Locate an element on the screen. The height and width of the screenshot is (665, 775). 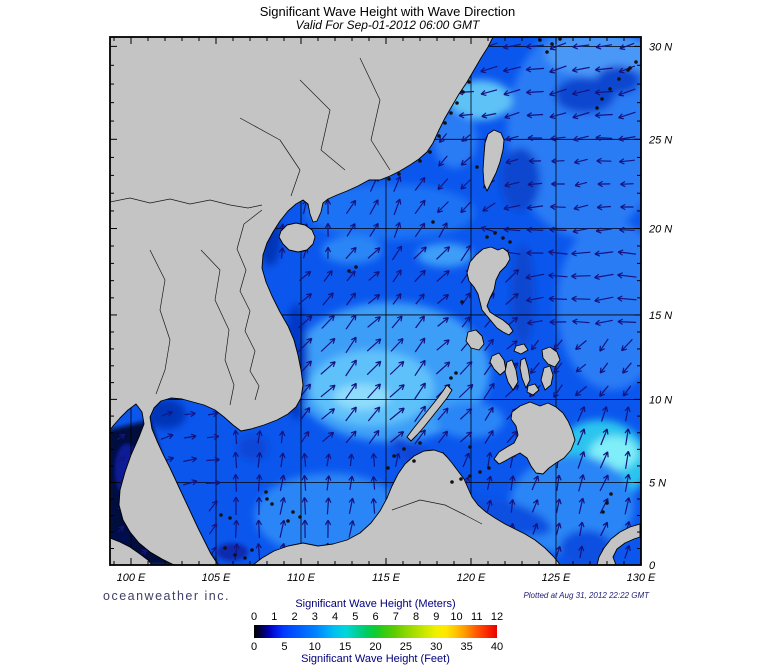
legend-tick: 25 is located at coordinates (405, 647).